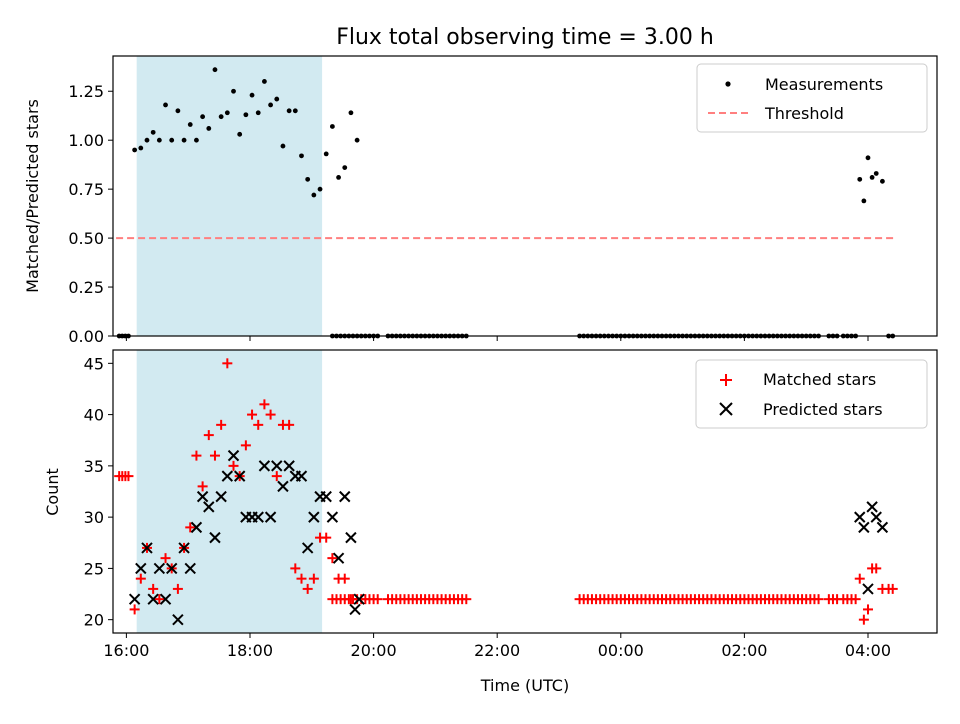 The height and width of the screenshot is (724, 960). Describe the element at coordinates (823, 409) in the screenshot. I see `legend-predicted-label: Predicted stars` at that location.